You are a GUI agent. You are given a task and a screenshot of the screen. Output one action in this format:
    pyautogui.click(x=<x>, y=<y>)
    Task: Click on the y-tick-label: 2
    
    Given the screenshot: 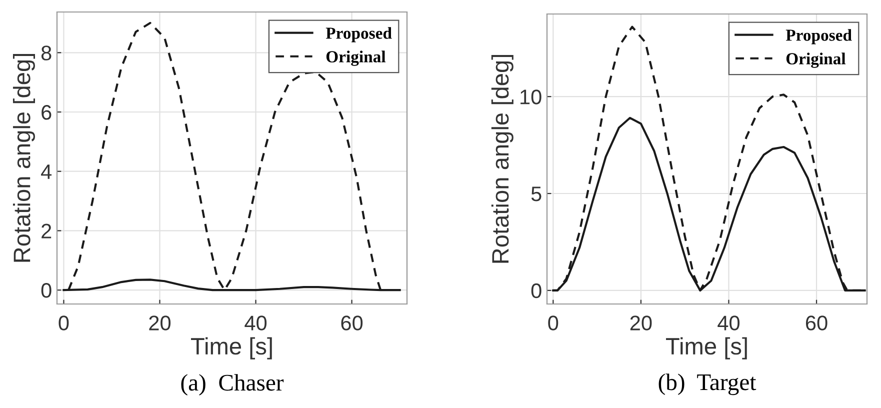 What is the action you would take?
    pyautogui.click(x=47, y=231)
    